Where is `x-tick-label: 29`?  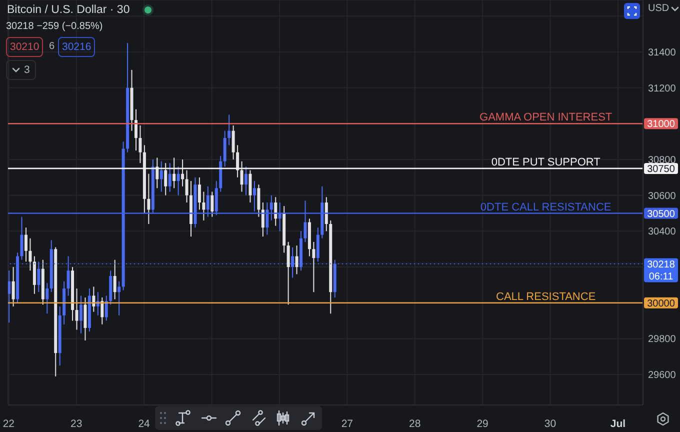 x-tick-label: 29 is located at coordinates (482, 424).